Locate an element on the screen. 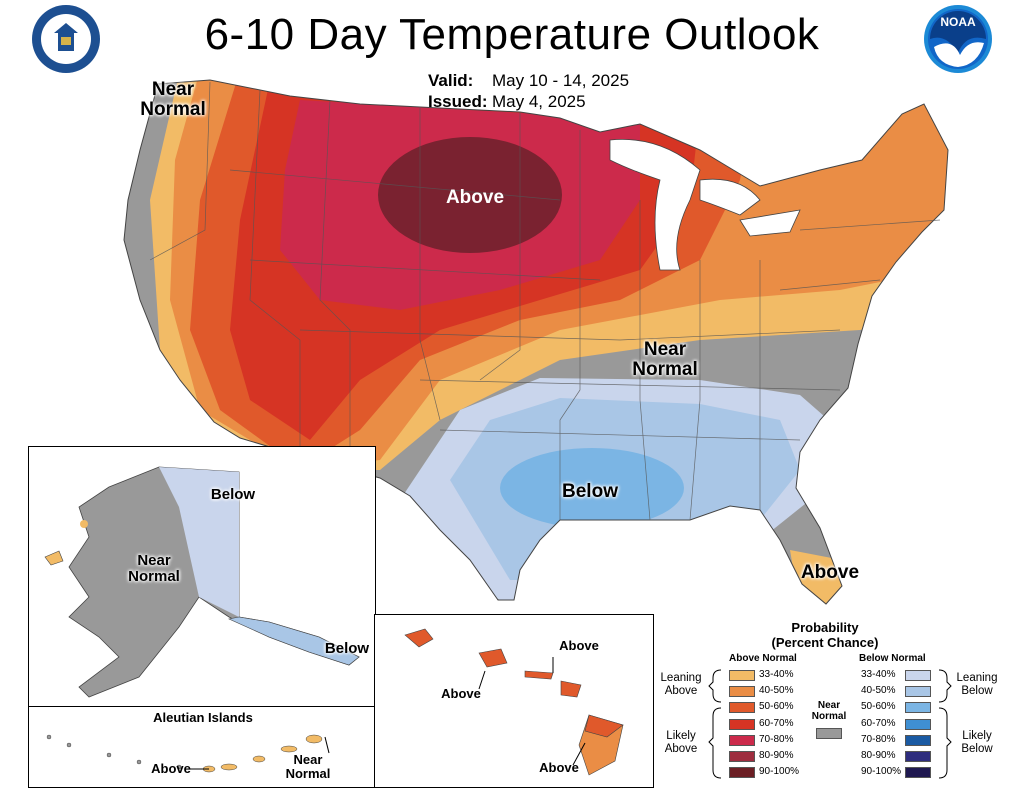 Image resolution: width=1024 pixels, height=791 pixels. legend-below-pct-5: 70-80% is located at coordinates (878, 739).